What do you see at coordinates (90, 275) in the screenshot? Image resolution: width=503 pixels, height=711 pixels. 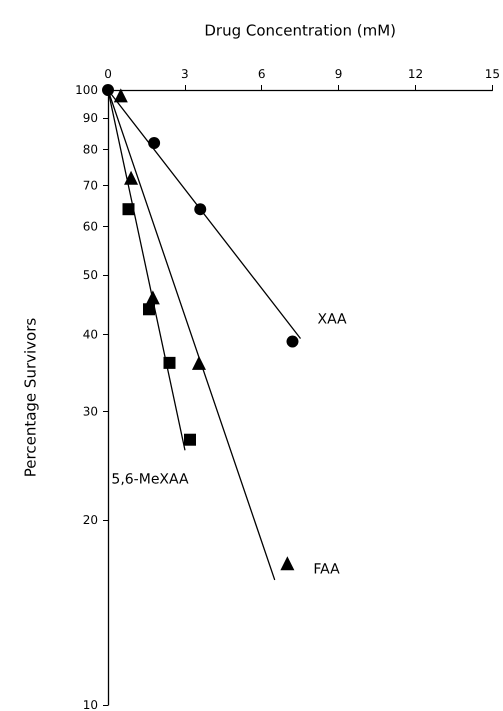 I see `y-tick-label: 50` at bounding box center [90, 275].